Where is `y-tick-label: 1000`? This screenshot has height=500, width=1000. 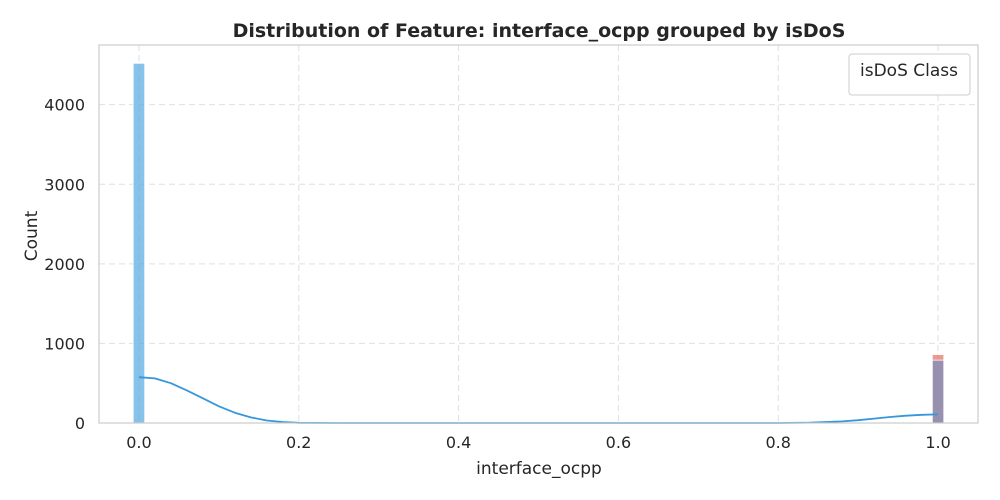
y-tick-label: 1000 is located at coordinates (64, 343).